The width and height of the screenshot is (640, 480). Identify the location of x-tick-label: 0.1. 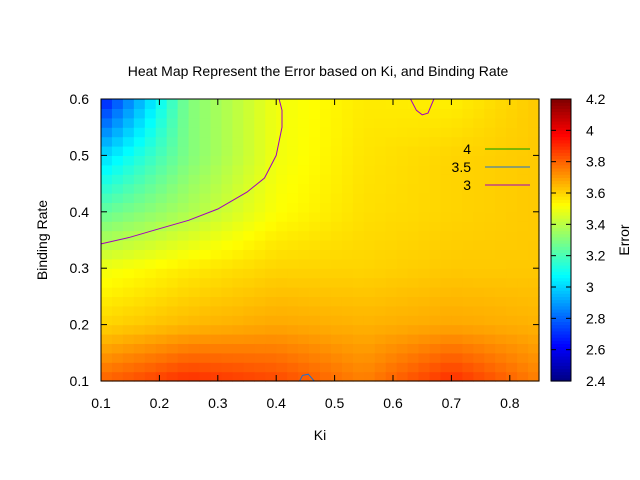
(101, 403).